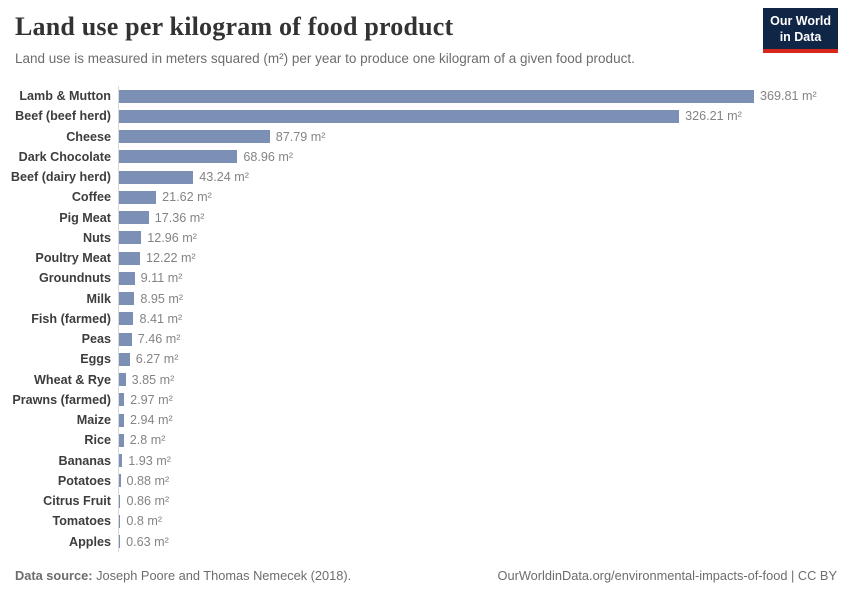 The height and width of the screenshot is (600, 850). Describe the element at coordinates (88, 136) in the screenshot. I see `category-label: Cheese` at that location.